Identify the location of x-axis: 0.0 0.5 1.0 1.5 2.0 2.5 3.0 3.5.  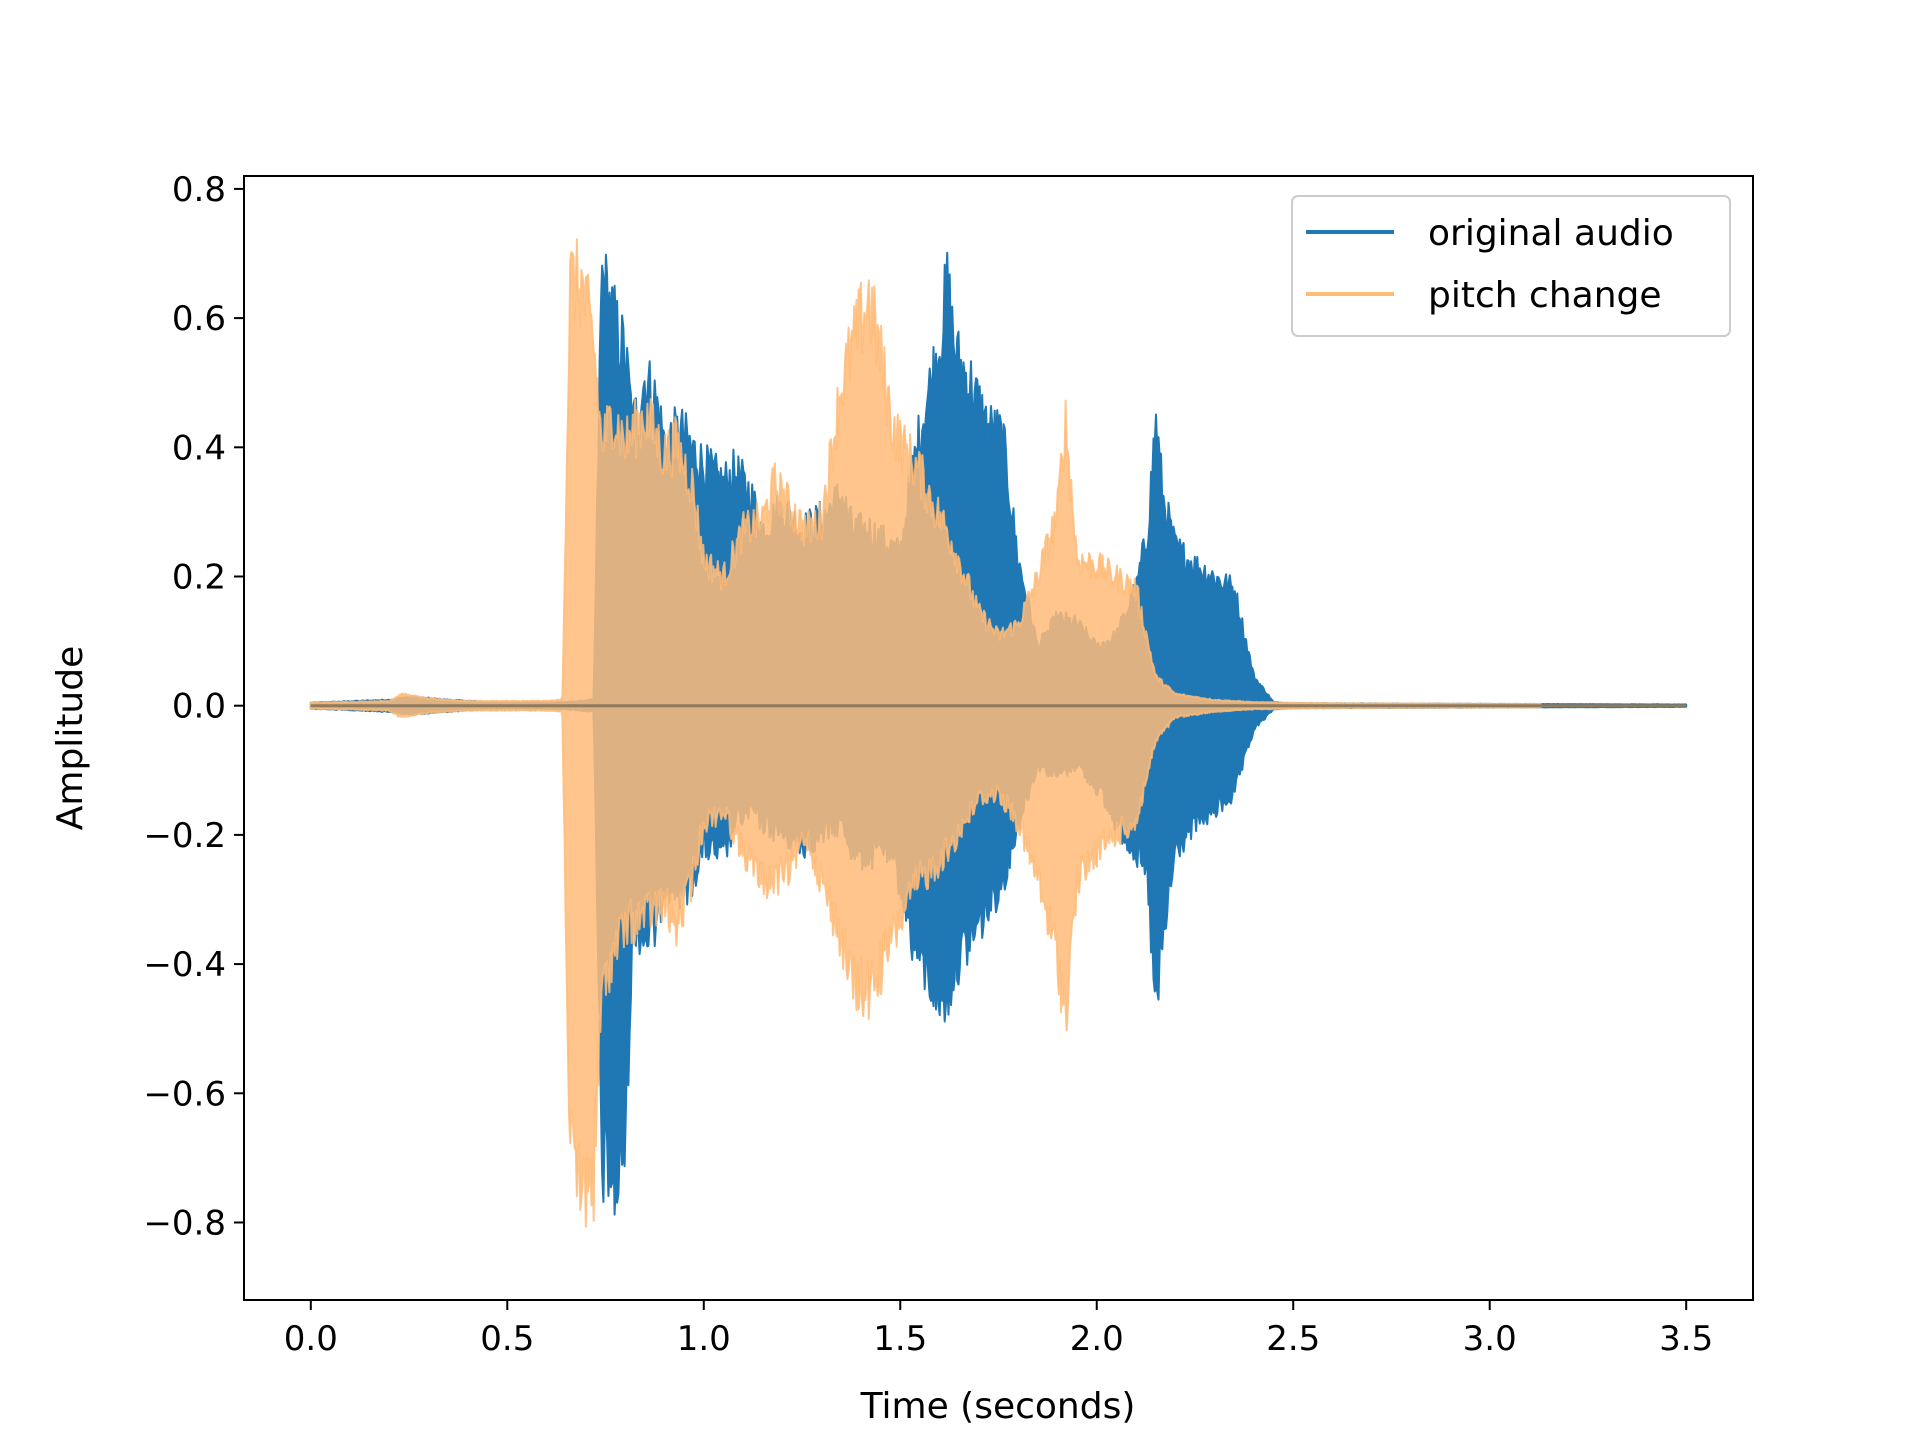
(998, 1329).